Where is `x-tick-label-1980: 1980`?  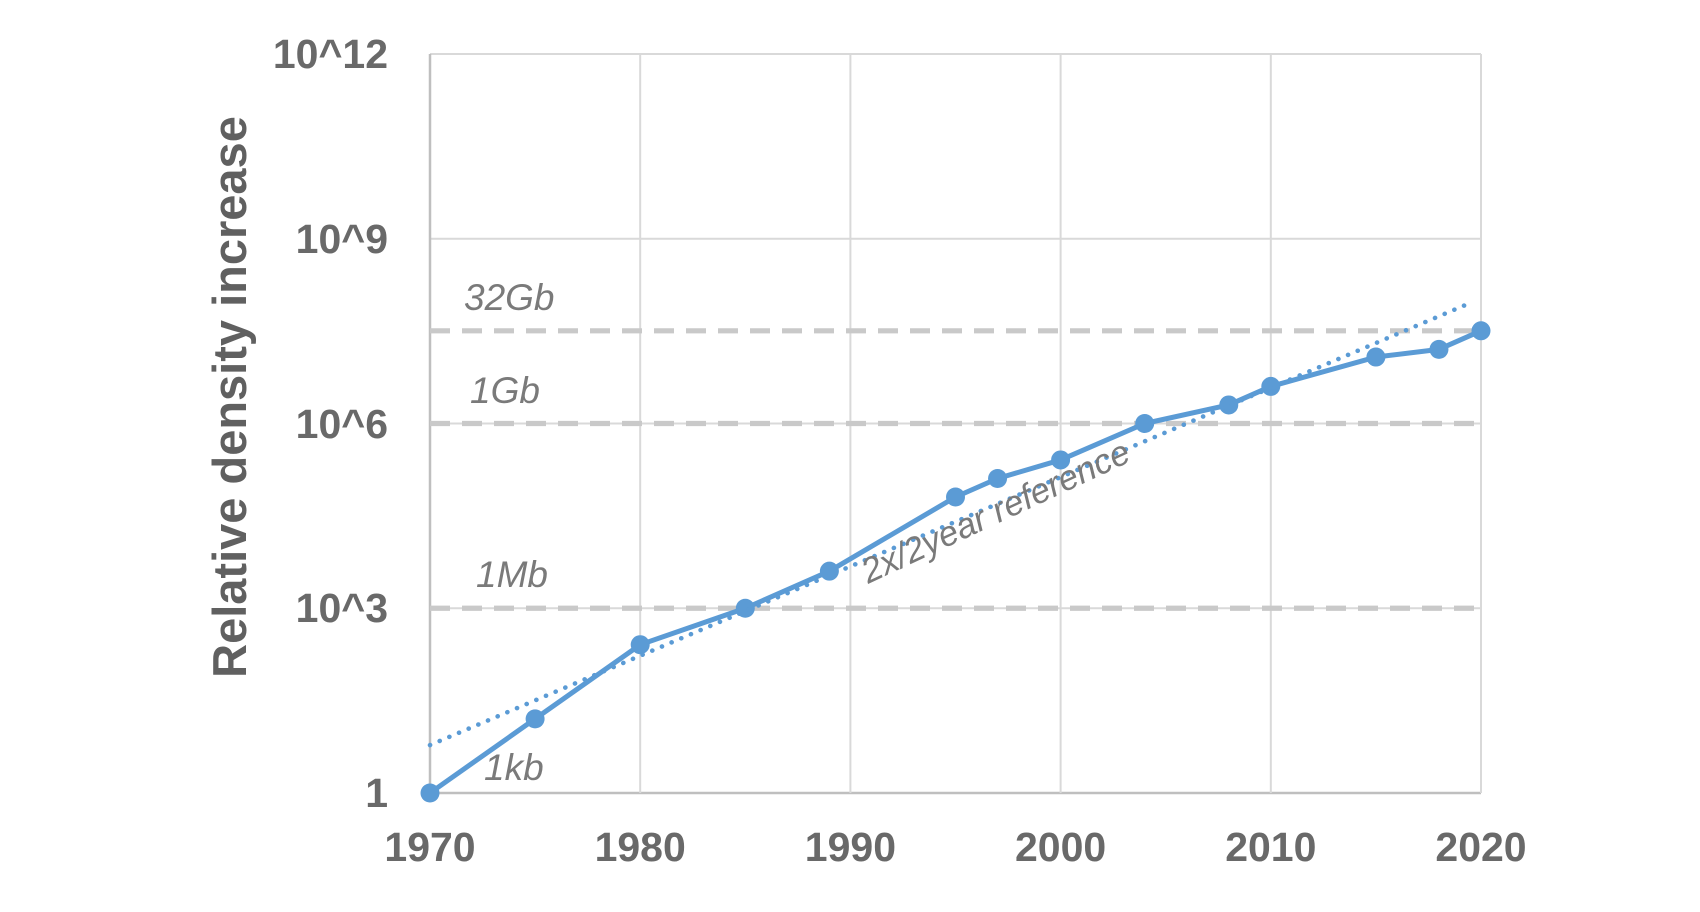
x-tick-label-1980: 1980 is located at coordinates (640, 847).